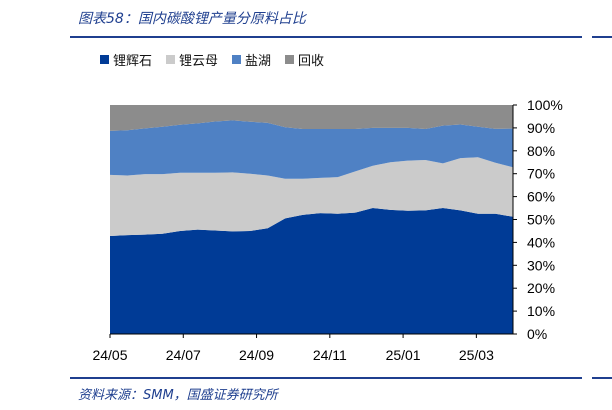 The height and width of the screenshot is (410, 612). What do you see at coordinates (541, 265) in the screenshot?
I see `y-tick-label: 30%` at bounding box center [541, 265].